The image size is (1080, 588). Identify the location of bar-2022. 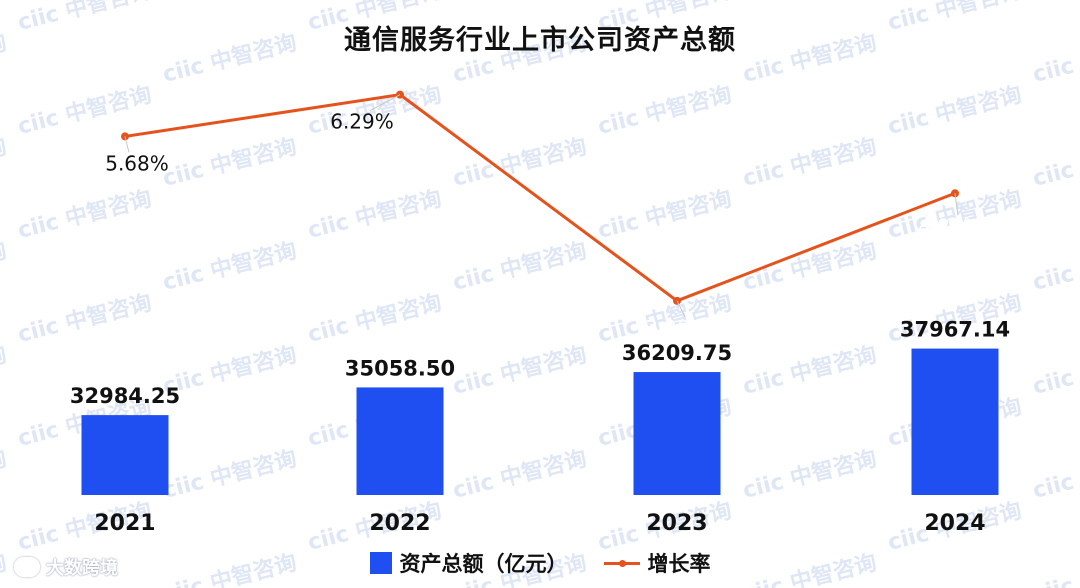
(400, 441).